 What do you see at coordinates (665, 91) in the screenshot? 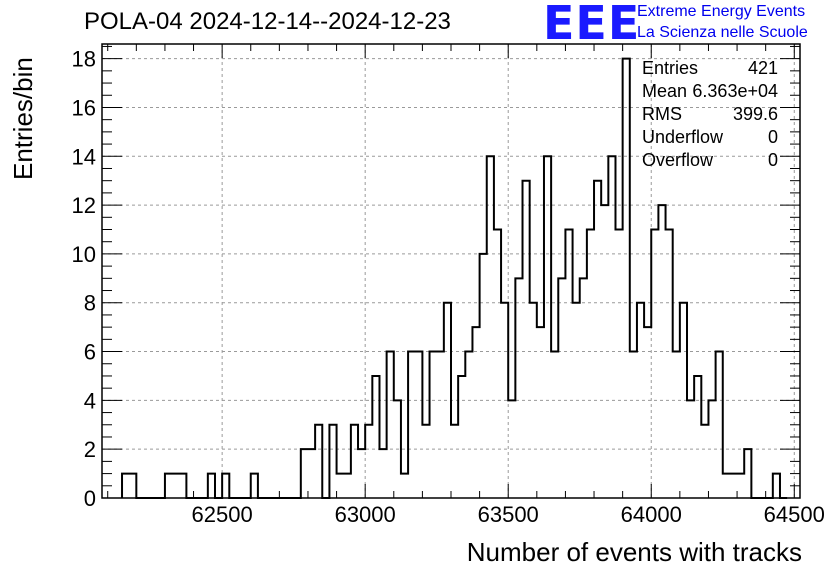
I see `stat-mean-label: Mean` at bounding box center [665, 91].